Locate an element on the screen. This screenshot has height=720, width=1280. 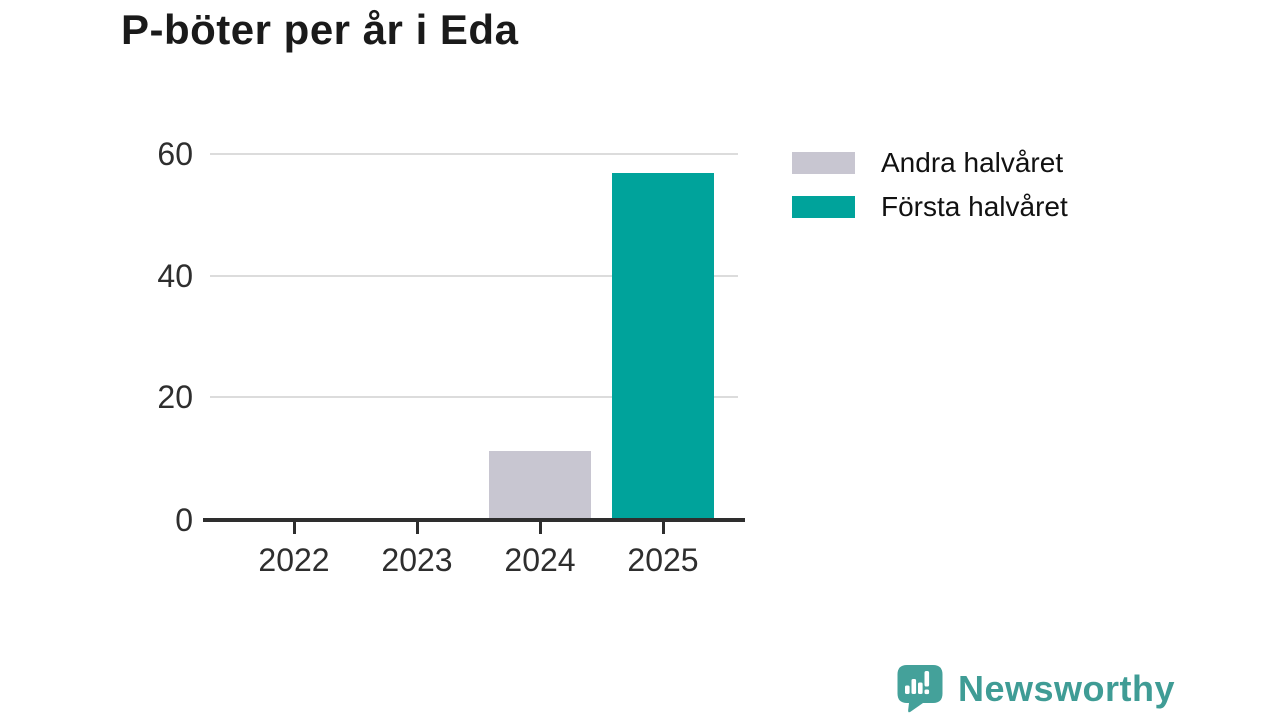
x-tick-2025 is located at coordinates (663, 528).